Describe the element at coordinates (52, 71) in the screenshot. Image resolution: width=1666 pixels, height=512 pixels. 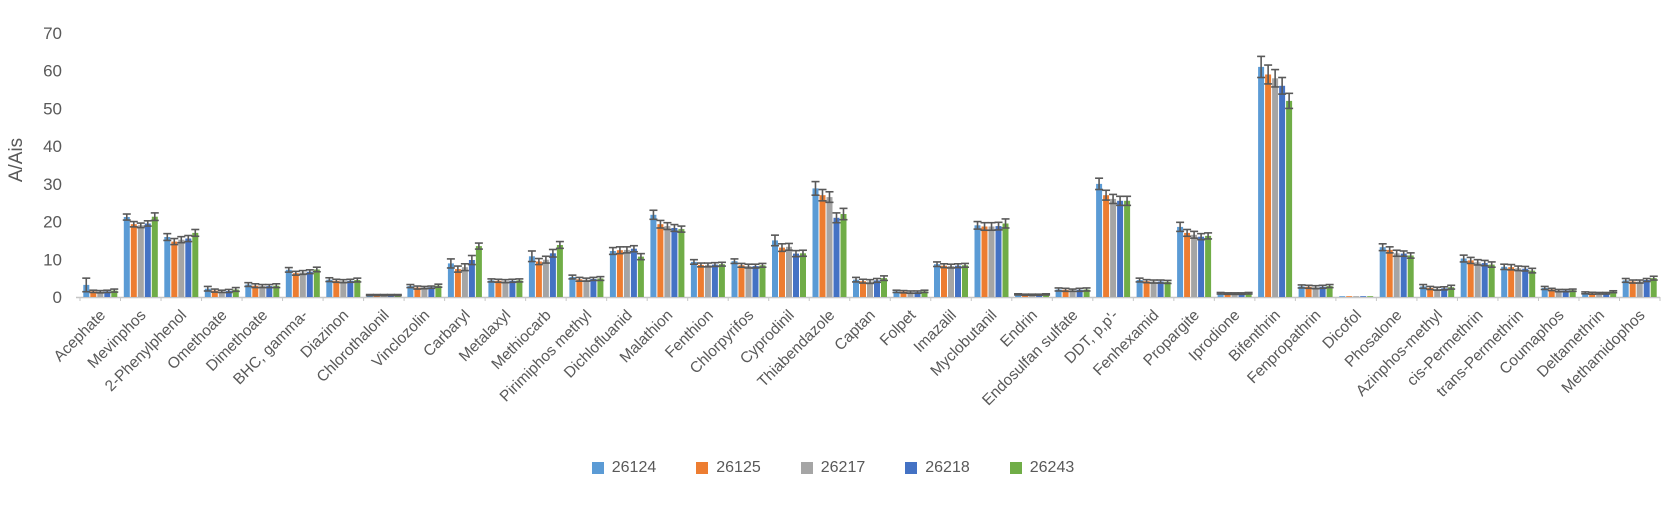
I see `y-tick-label: 60` at that location.